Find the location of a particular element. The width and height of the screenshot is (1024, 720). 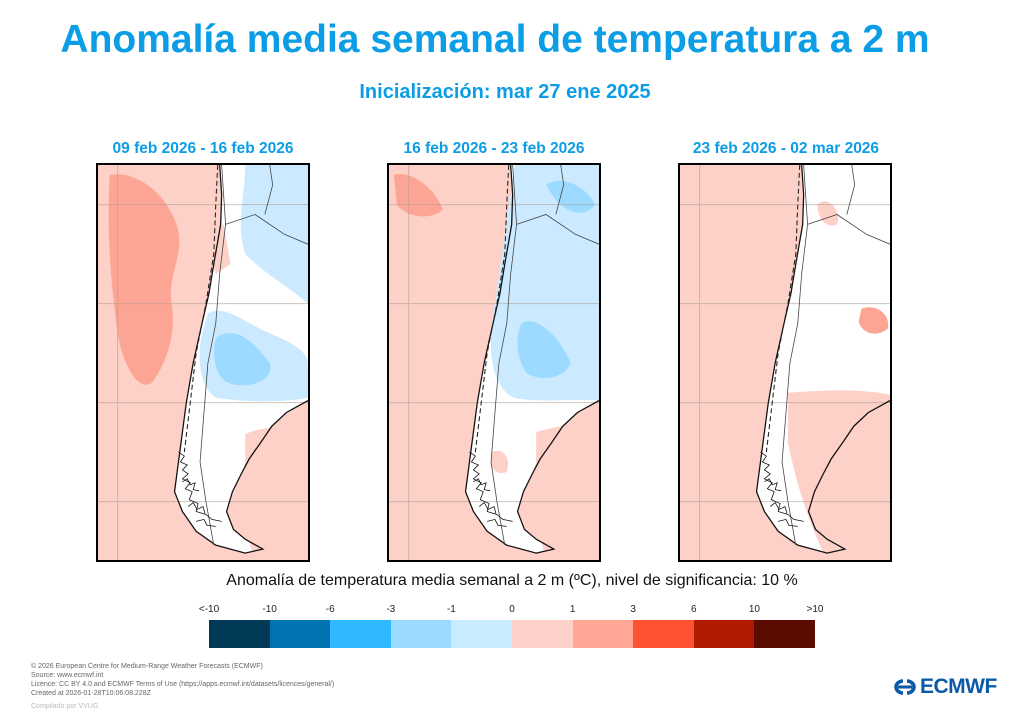

colorbar: <-10 -10 -6 -3 -1 0 1 3 6 10 >10 is located at coordinates (511, 627).